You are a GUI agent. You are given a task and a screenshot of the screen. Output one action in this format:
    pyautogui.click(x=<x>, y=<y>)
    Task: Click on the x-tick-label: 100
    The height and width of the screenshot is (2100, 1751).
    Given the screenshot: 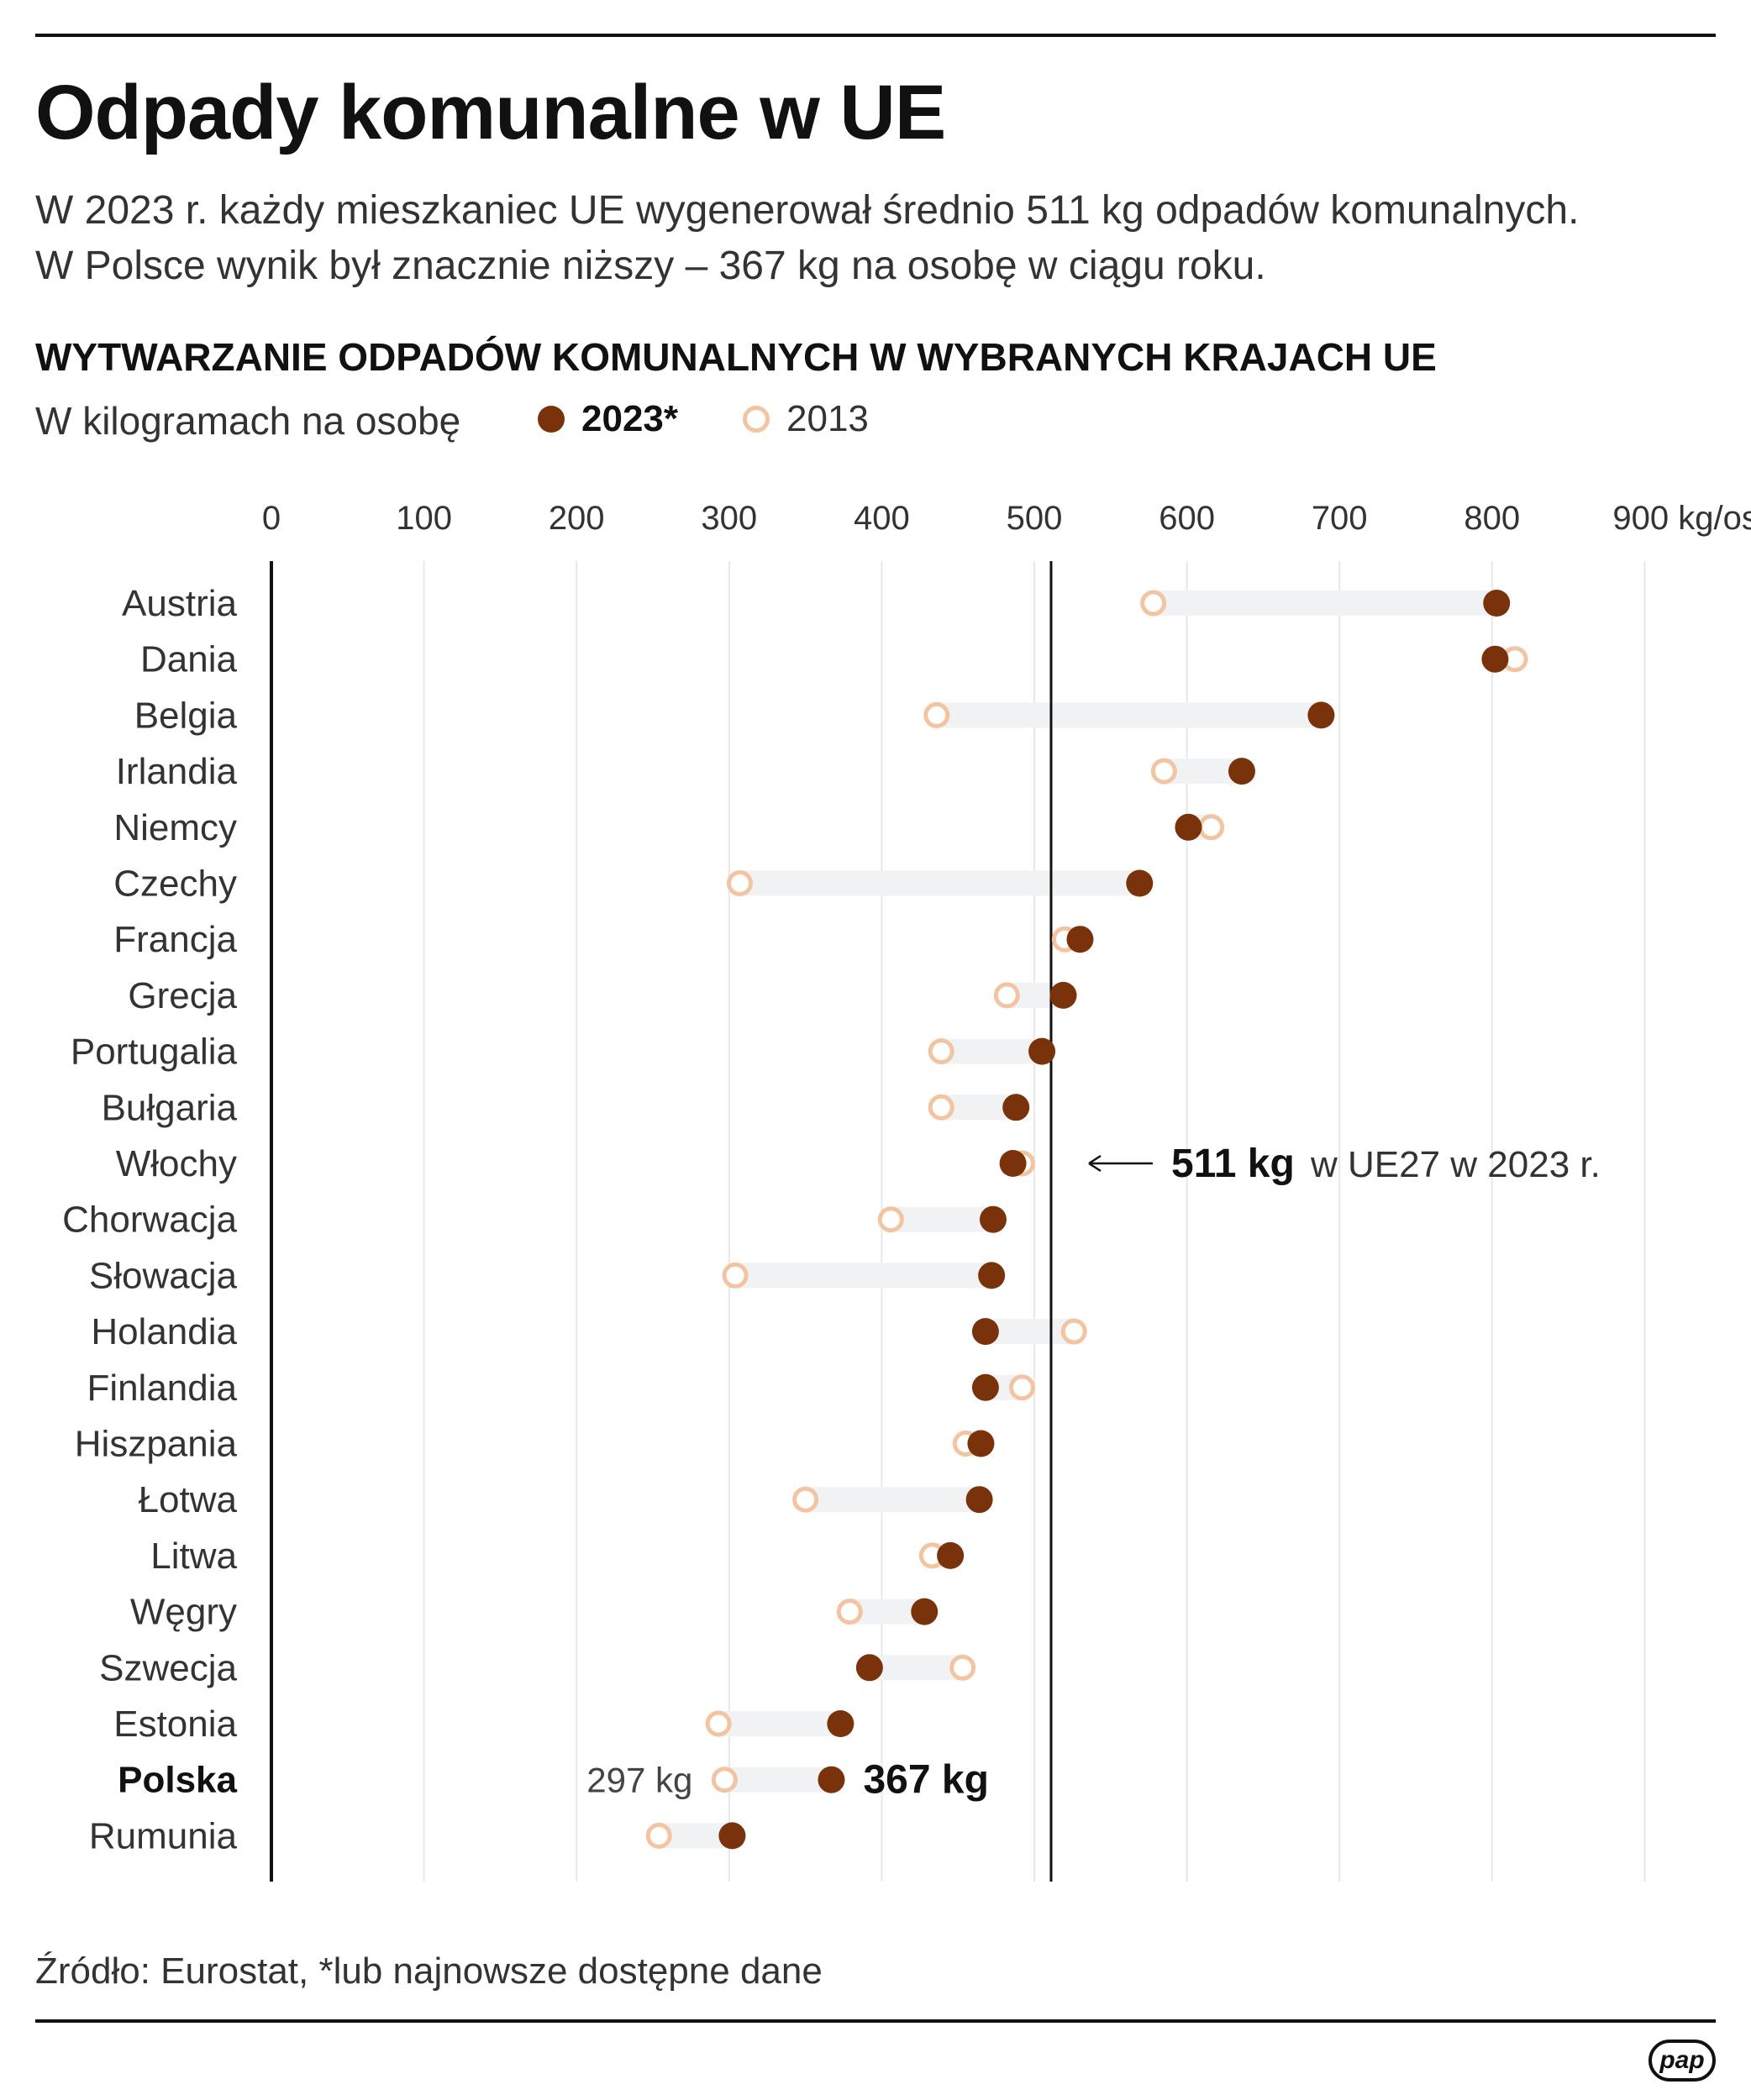 What is the action you would take?
    pyautogui.click(x=424, y=518)
    